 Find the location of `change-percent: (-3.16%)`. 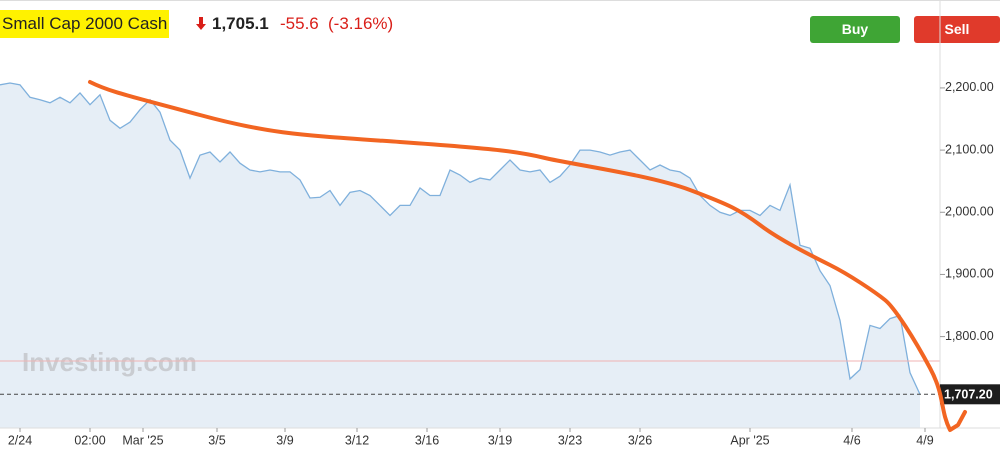

change-percent: (-3.16%) is located at coordinates (361, 23).